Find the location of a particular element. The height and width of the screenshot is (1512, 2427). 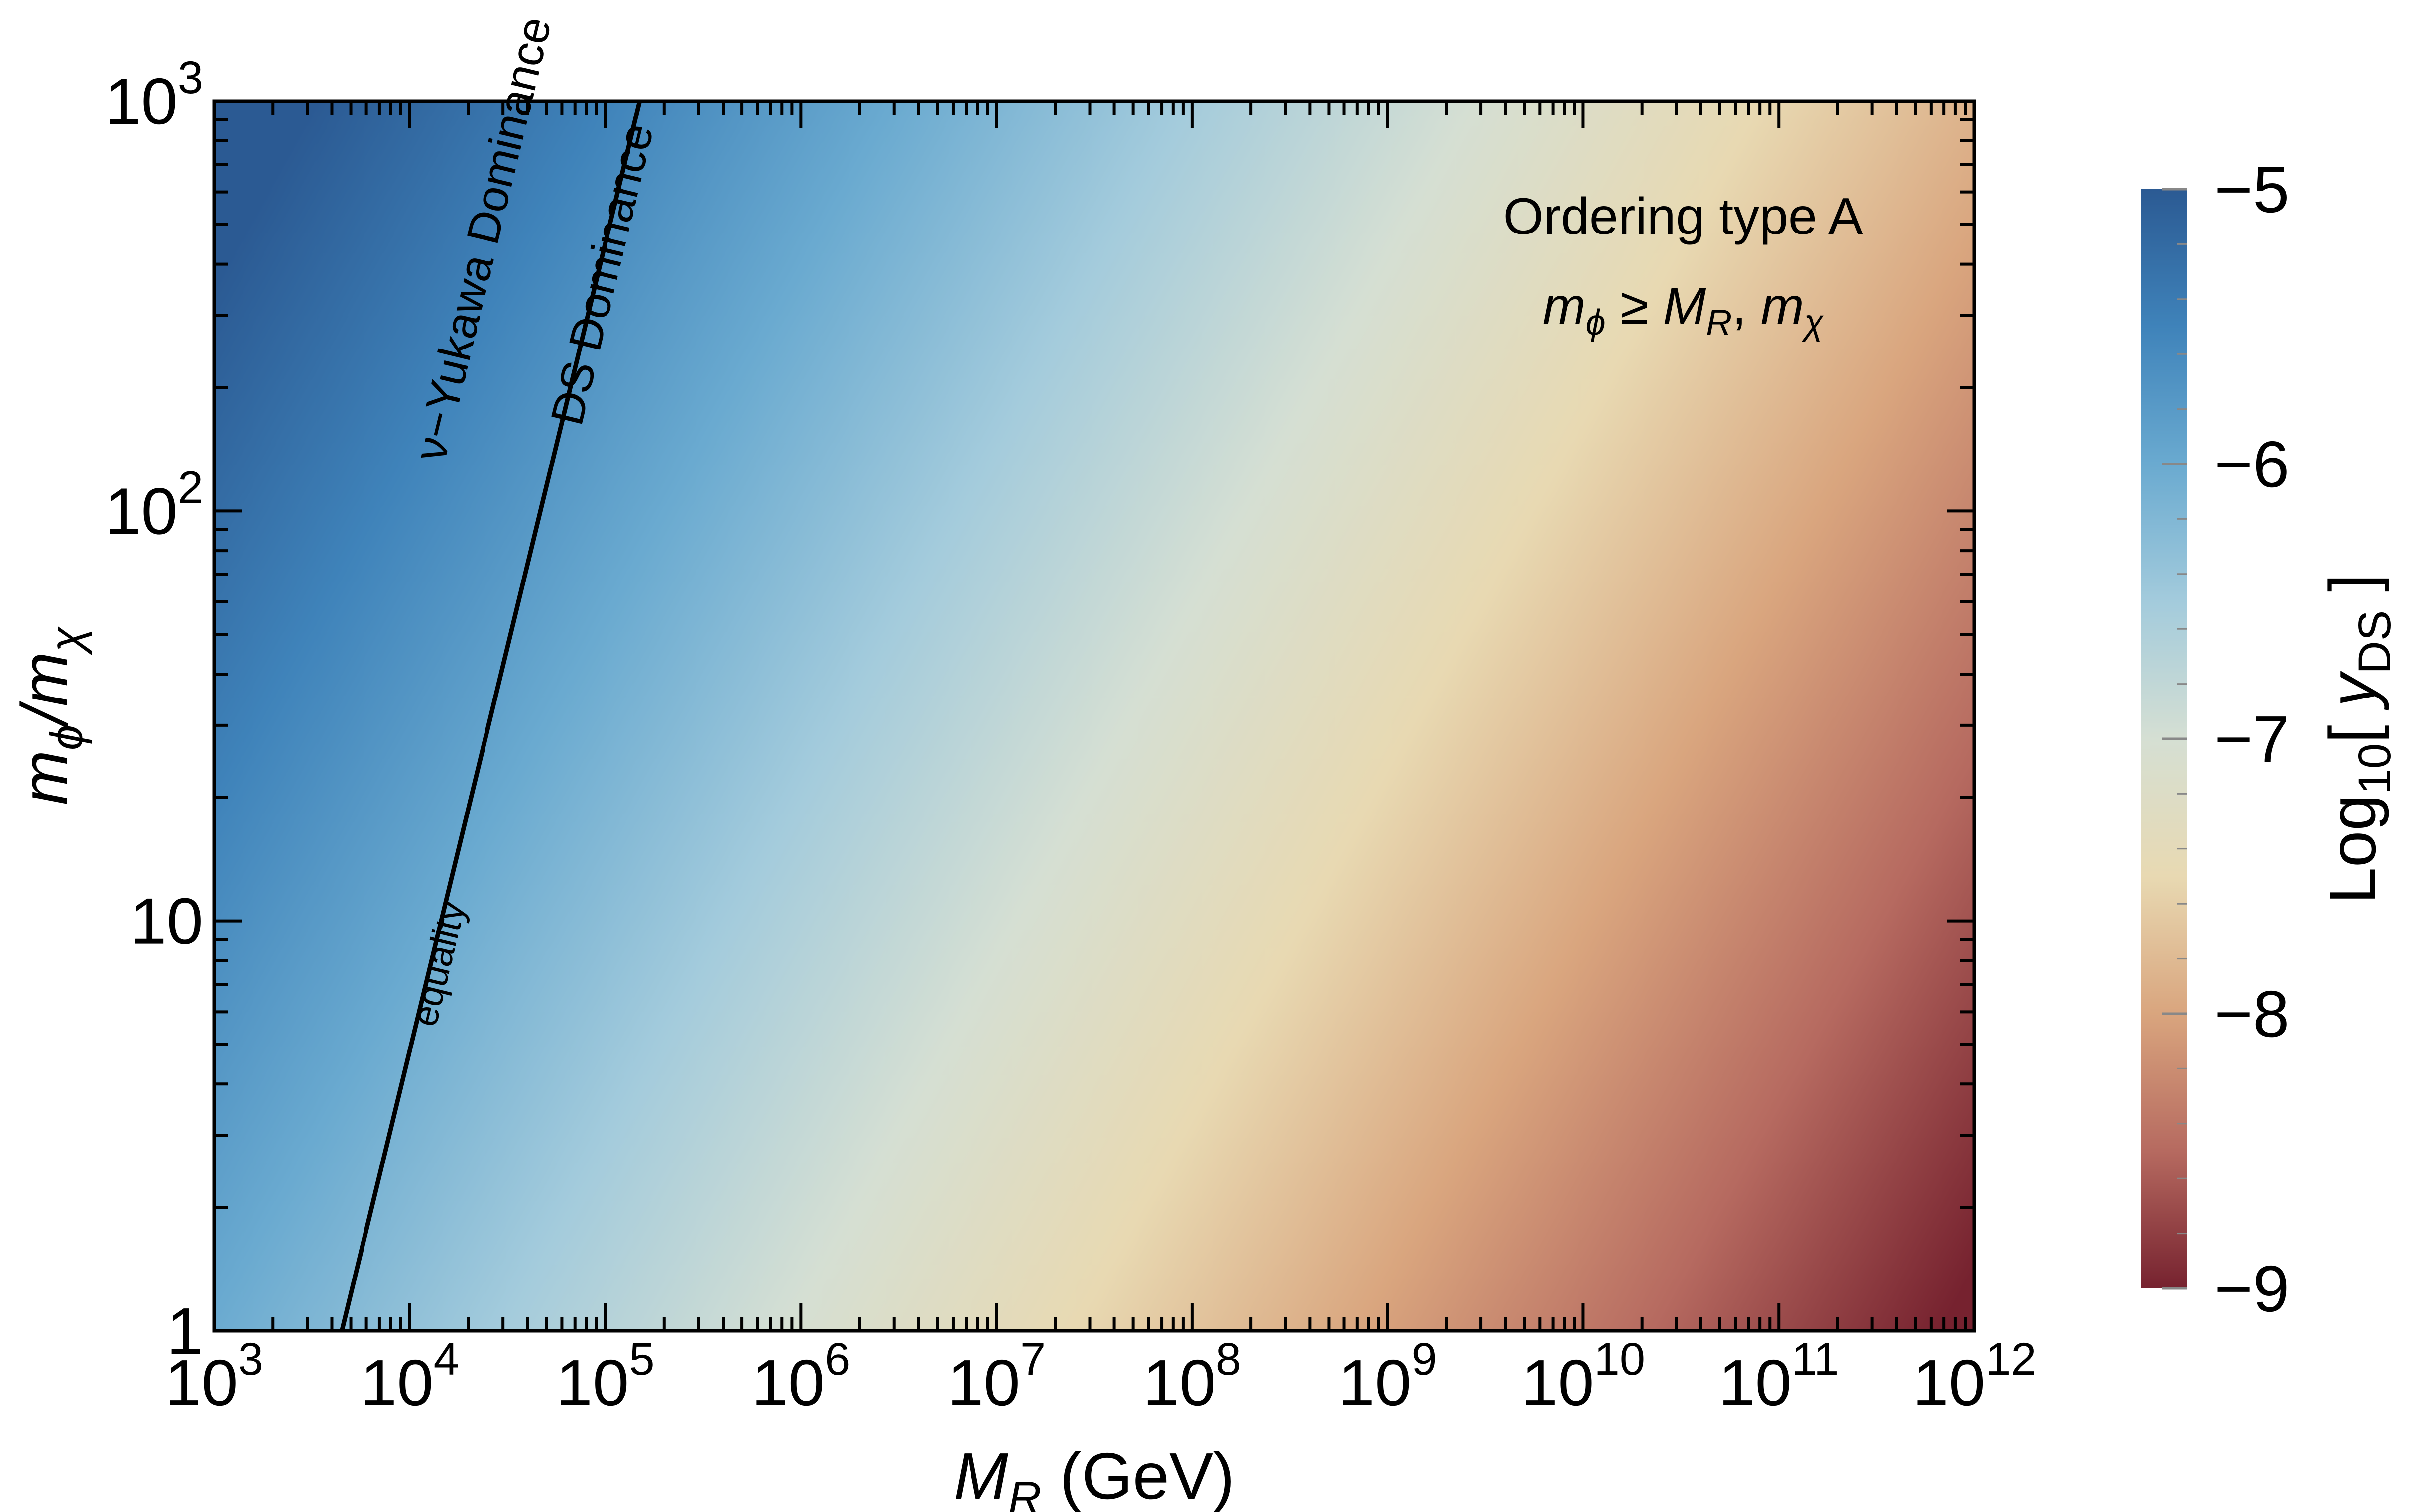

colorbar-tick-label: −7 is located at coordinates (2252, 739).